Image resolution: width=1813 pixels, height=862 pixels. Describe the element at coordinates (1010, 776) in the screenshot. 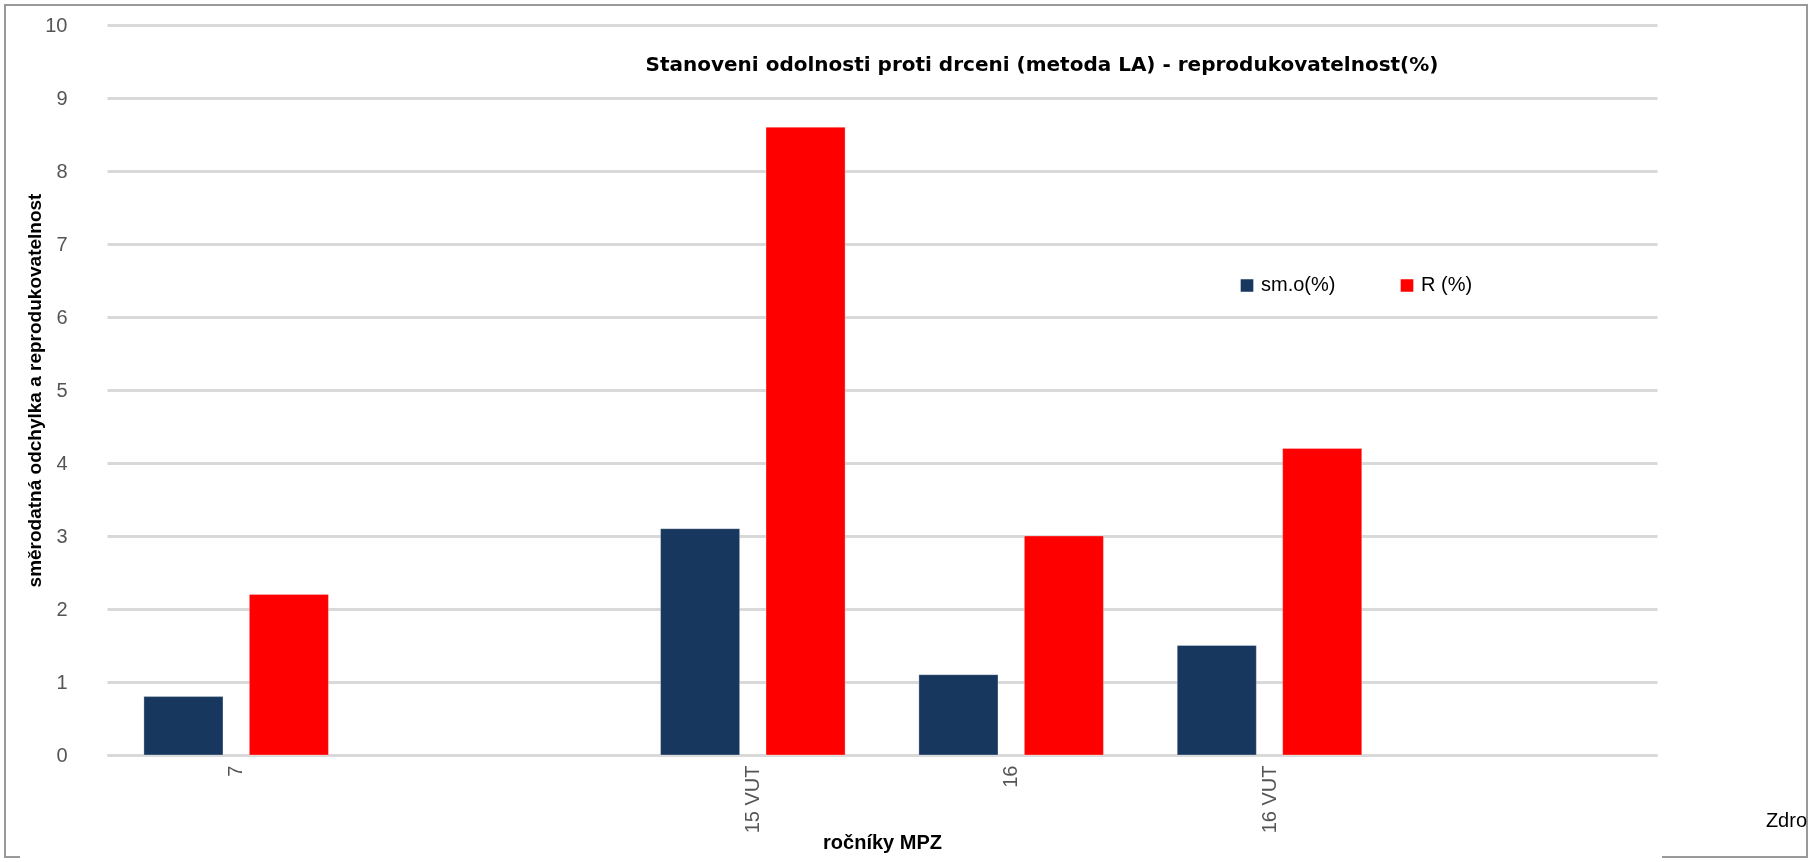

I see `x-tick-label: 16` at that location.